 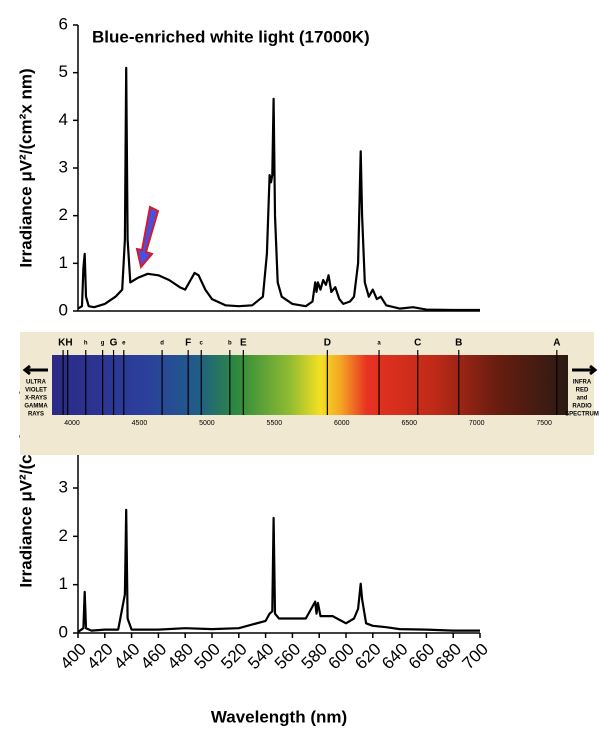 I want to click on left-label: ULTRA, so click(x=36, y=383).